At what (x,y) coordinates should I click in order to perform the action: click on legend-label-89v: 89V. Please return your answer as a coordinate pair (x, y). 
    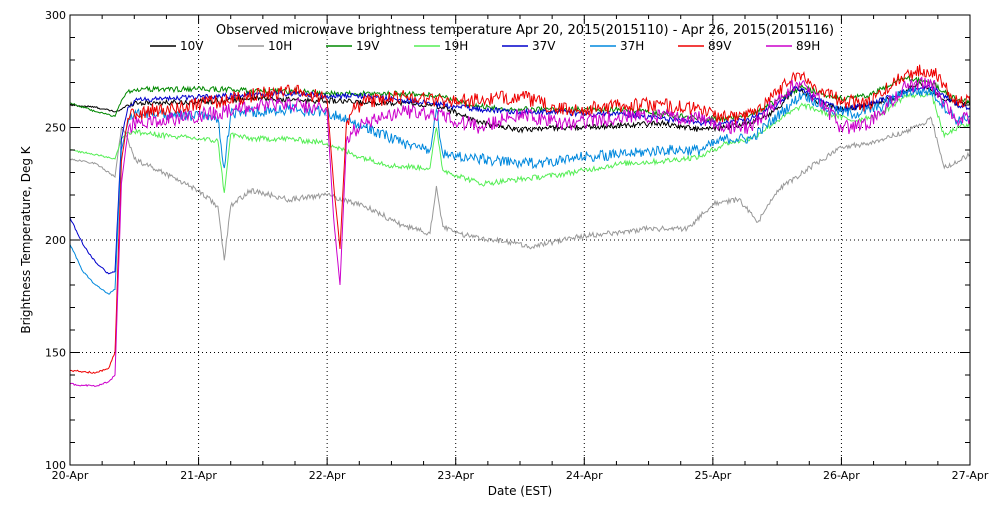
    Looking at the image, I should click on (720, 46).